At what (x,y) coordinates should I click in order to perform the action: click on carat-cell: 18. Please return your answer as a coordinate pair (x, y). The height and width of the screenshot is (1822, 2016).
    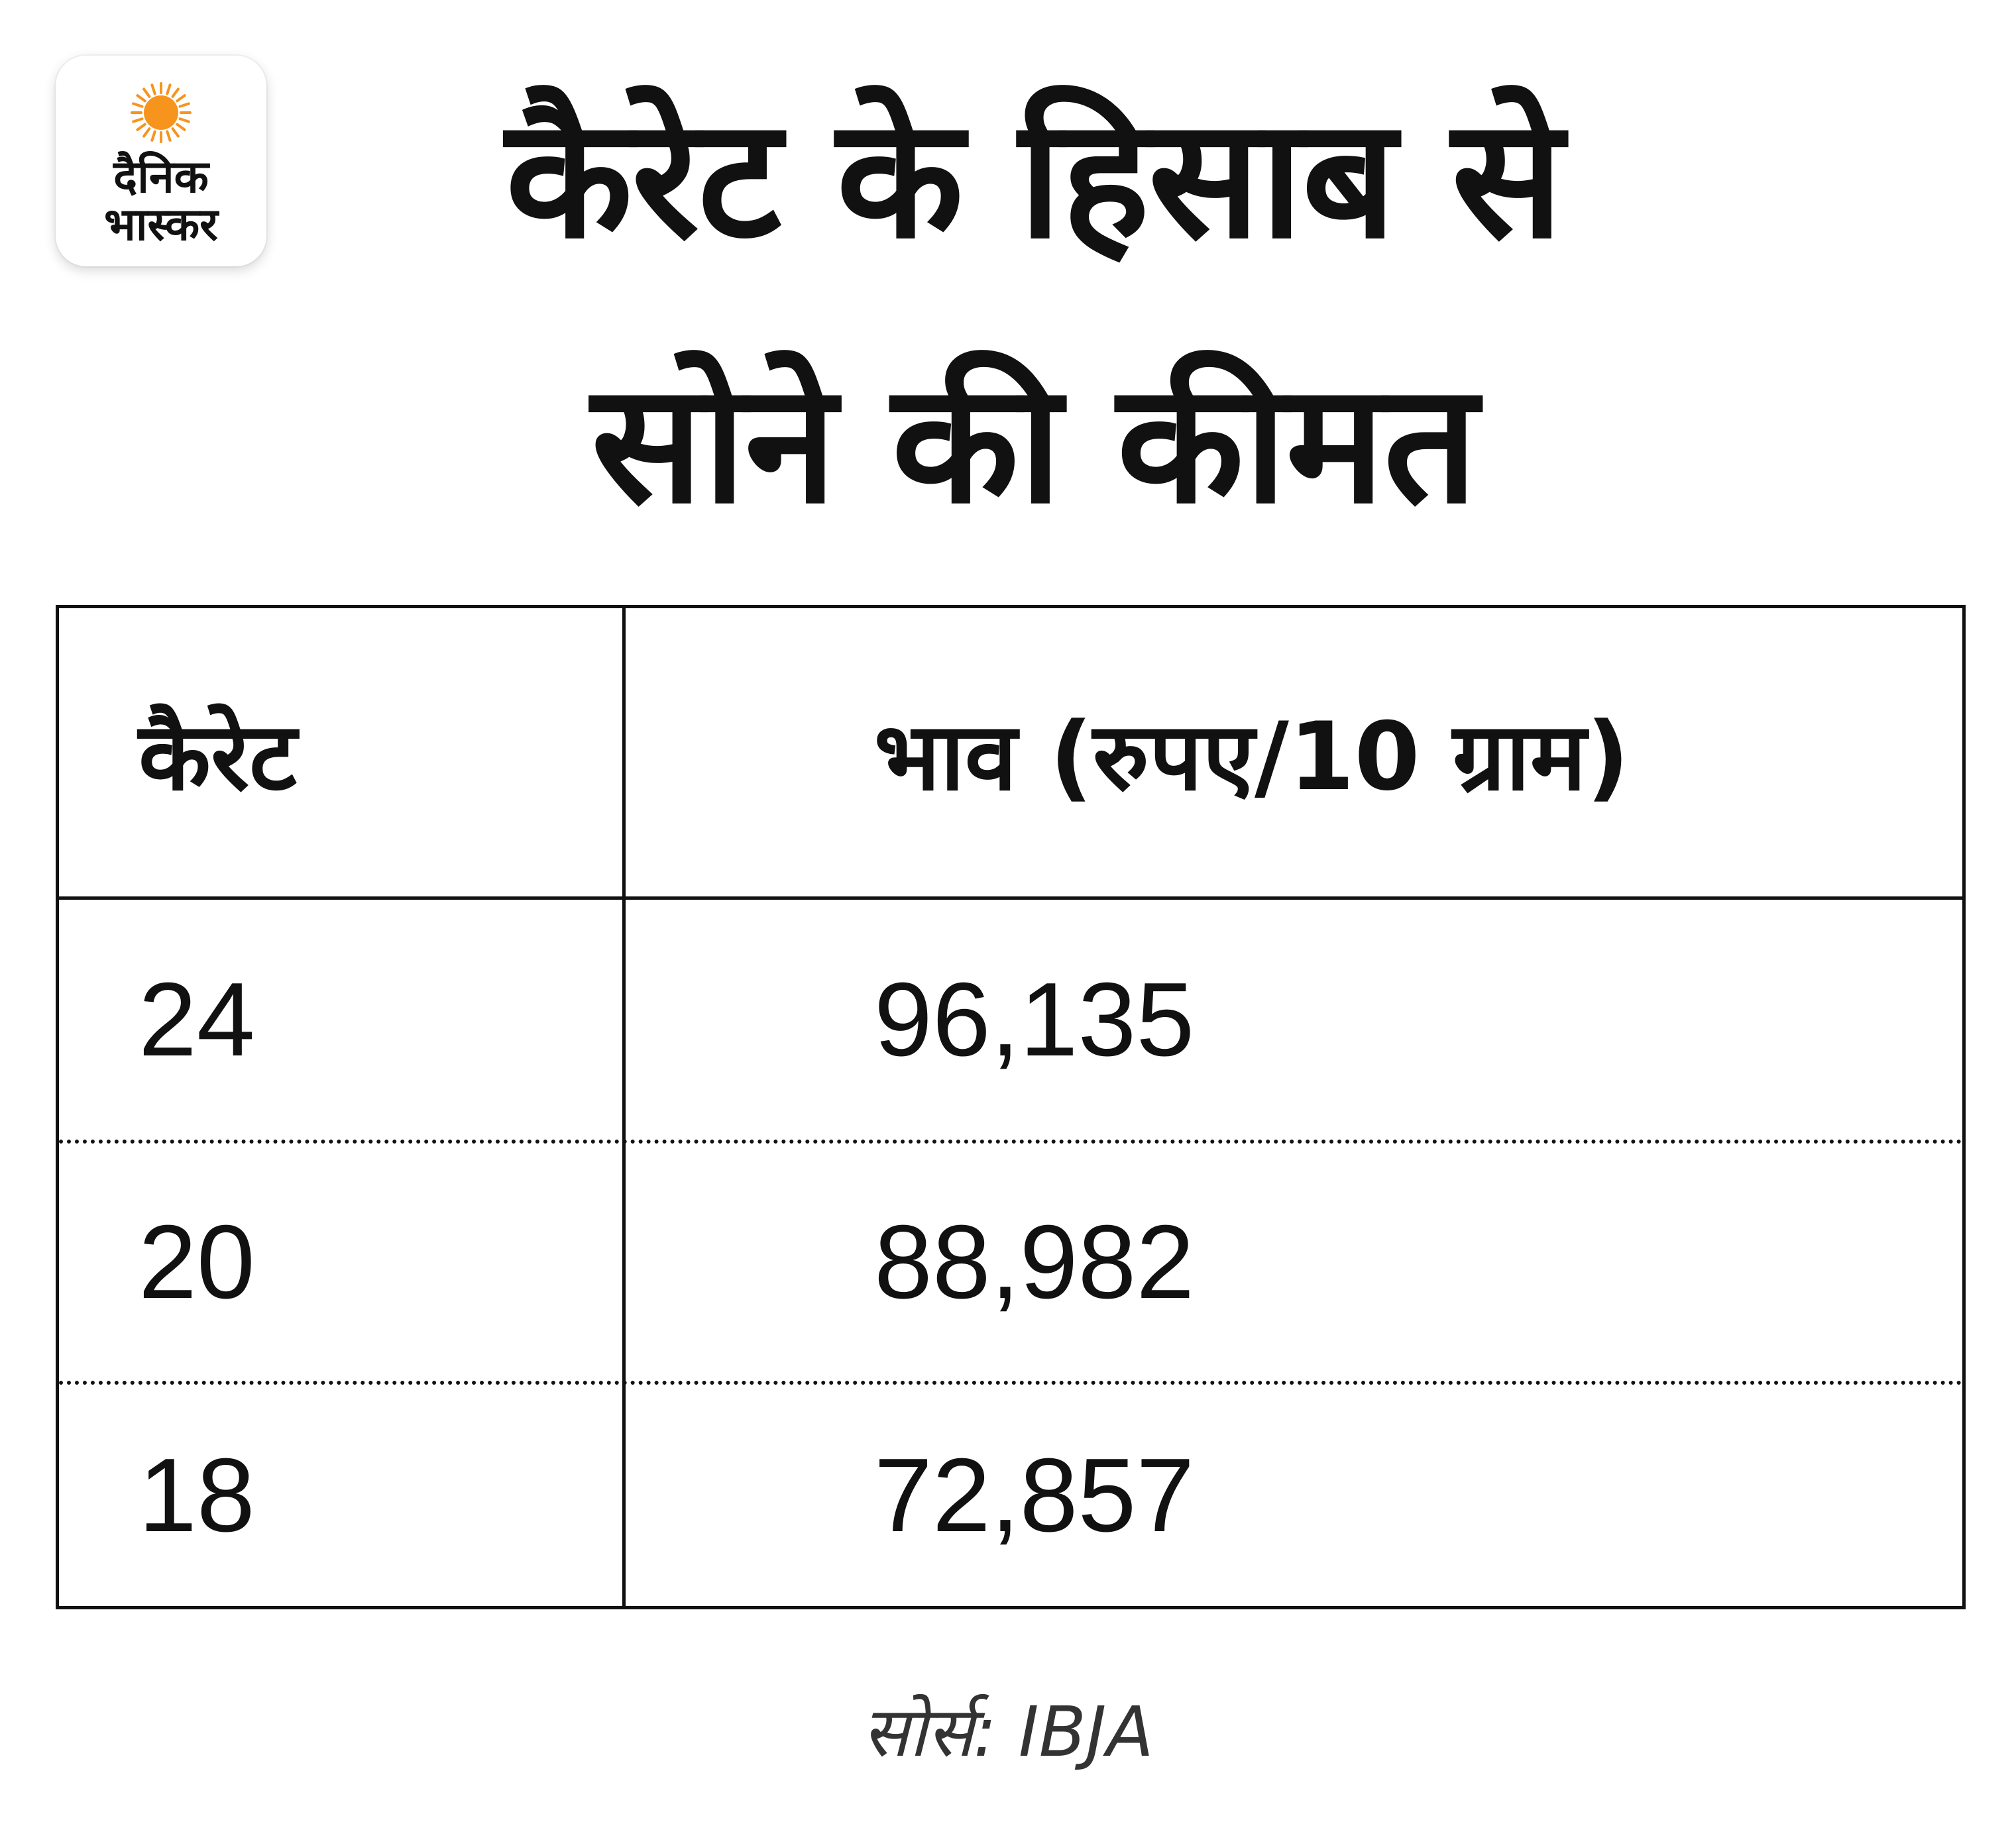
    Looking at the image, I should click on (197, 1495).